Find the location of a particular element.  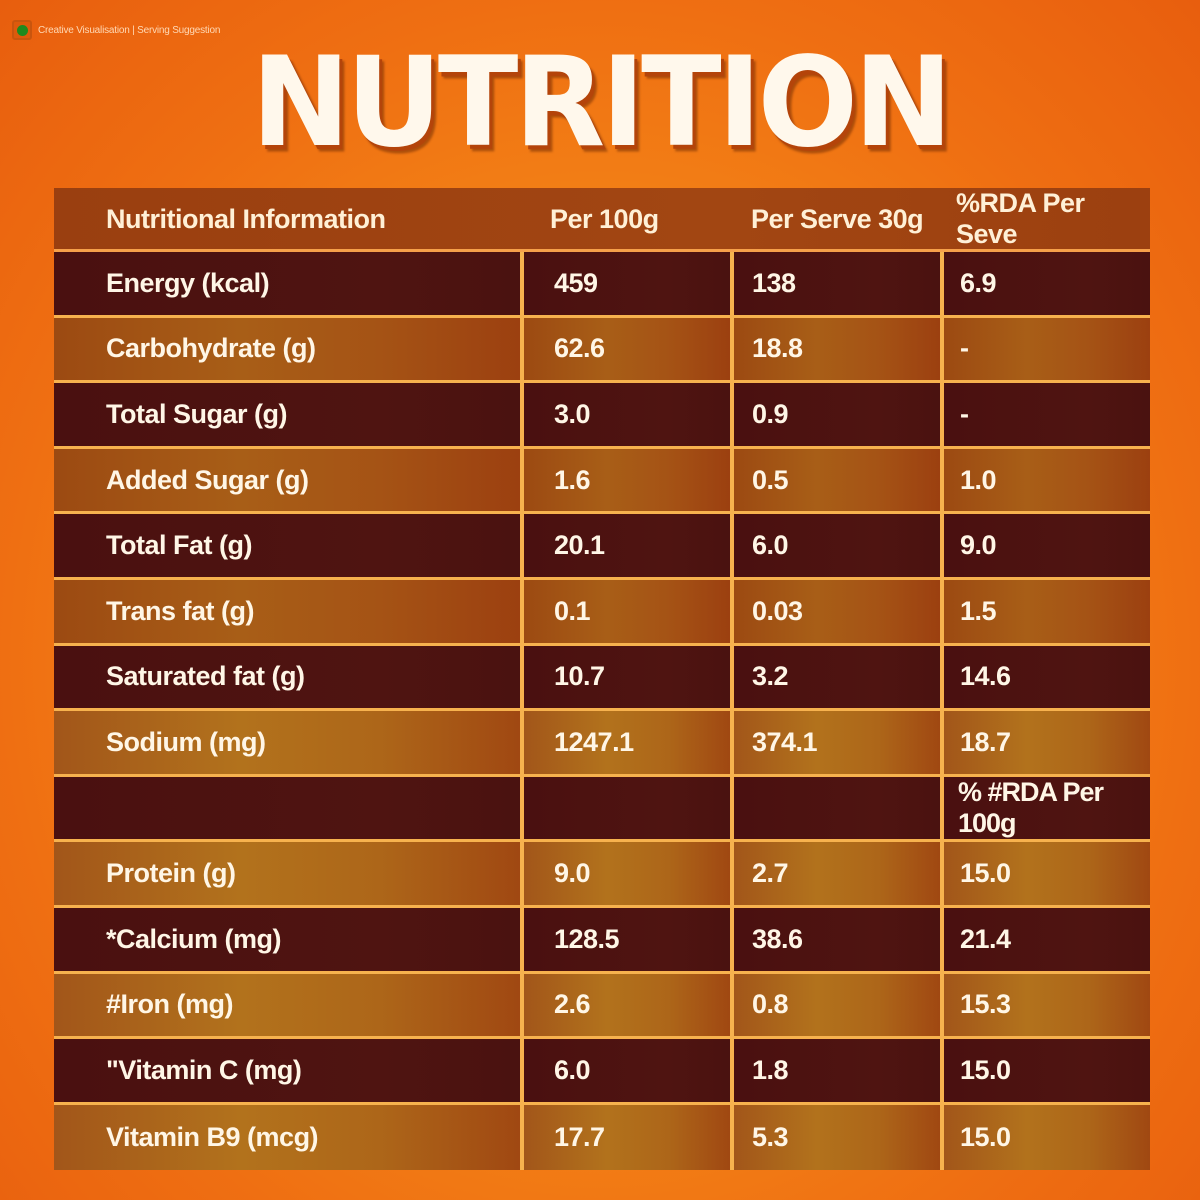

table-row: "Vitamin C (mg) 6.0 1.8 15.0 is located at coordinates (602, 1072).